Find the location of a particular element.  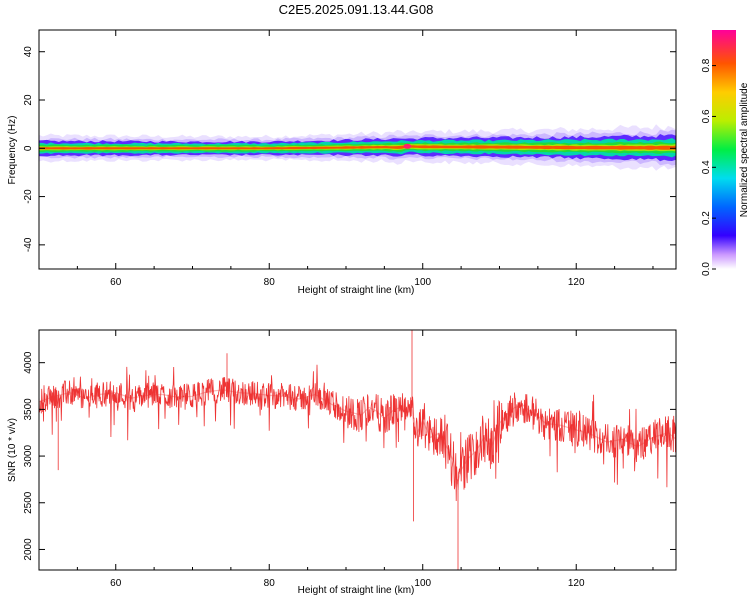

colorbar-tick-label: 0.6 is located at coordinates (706, 116).